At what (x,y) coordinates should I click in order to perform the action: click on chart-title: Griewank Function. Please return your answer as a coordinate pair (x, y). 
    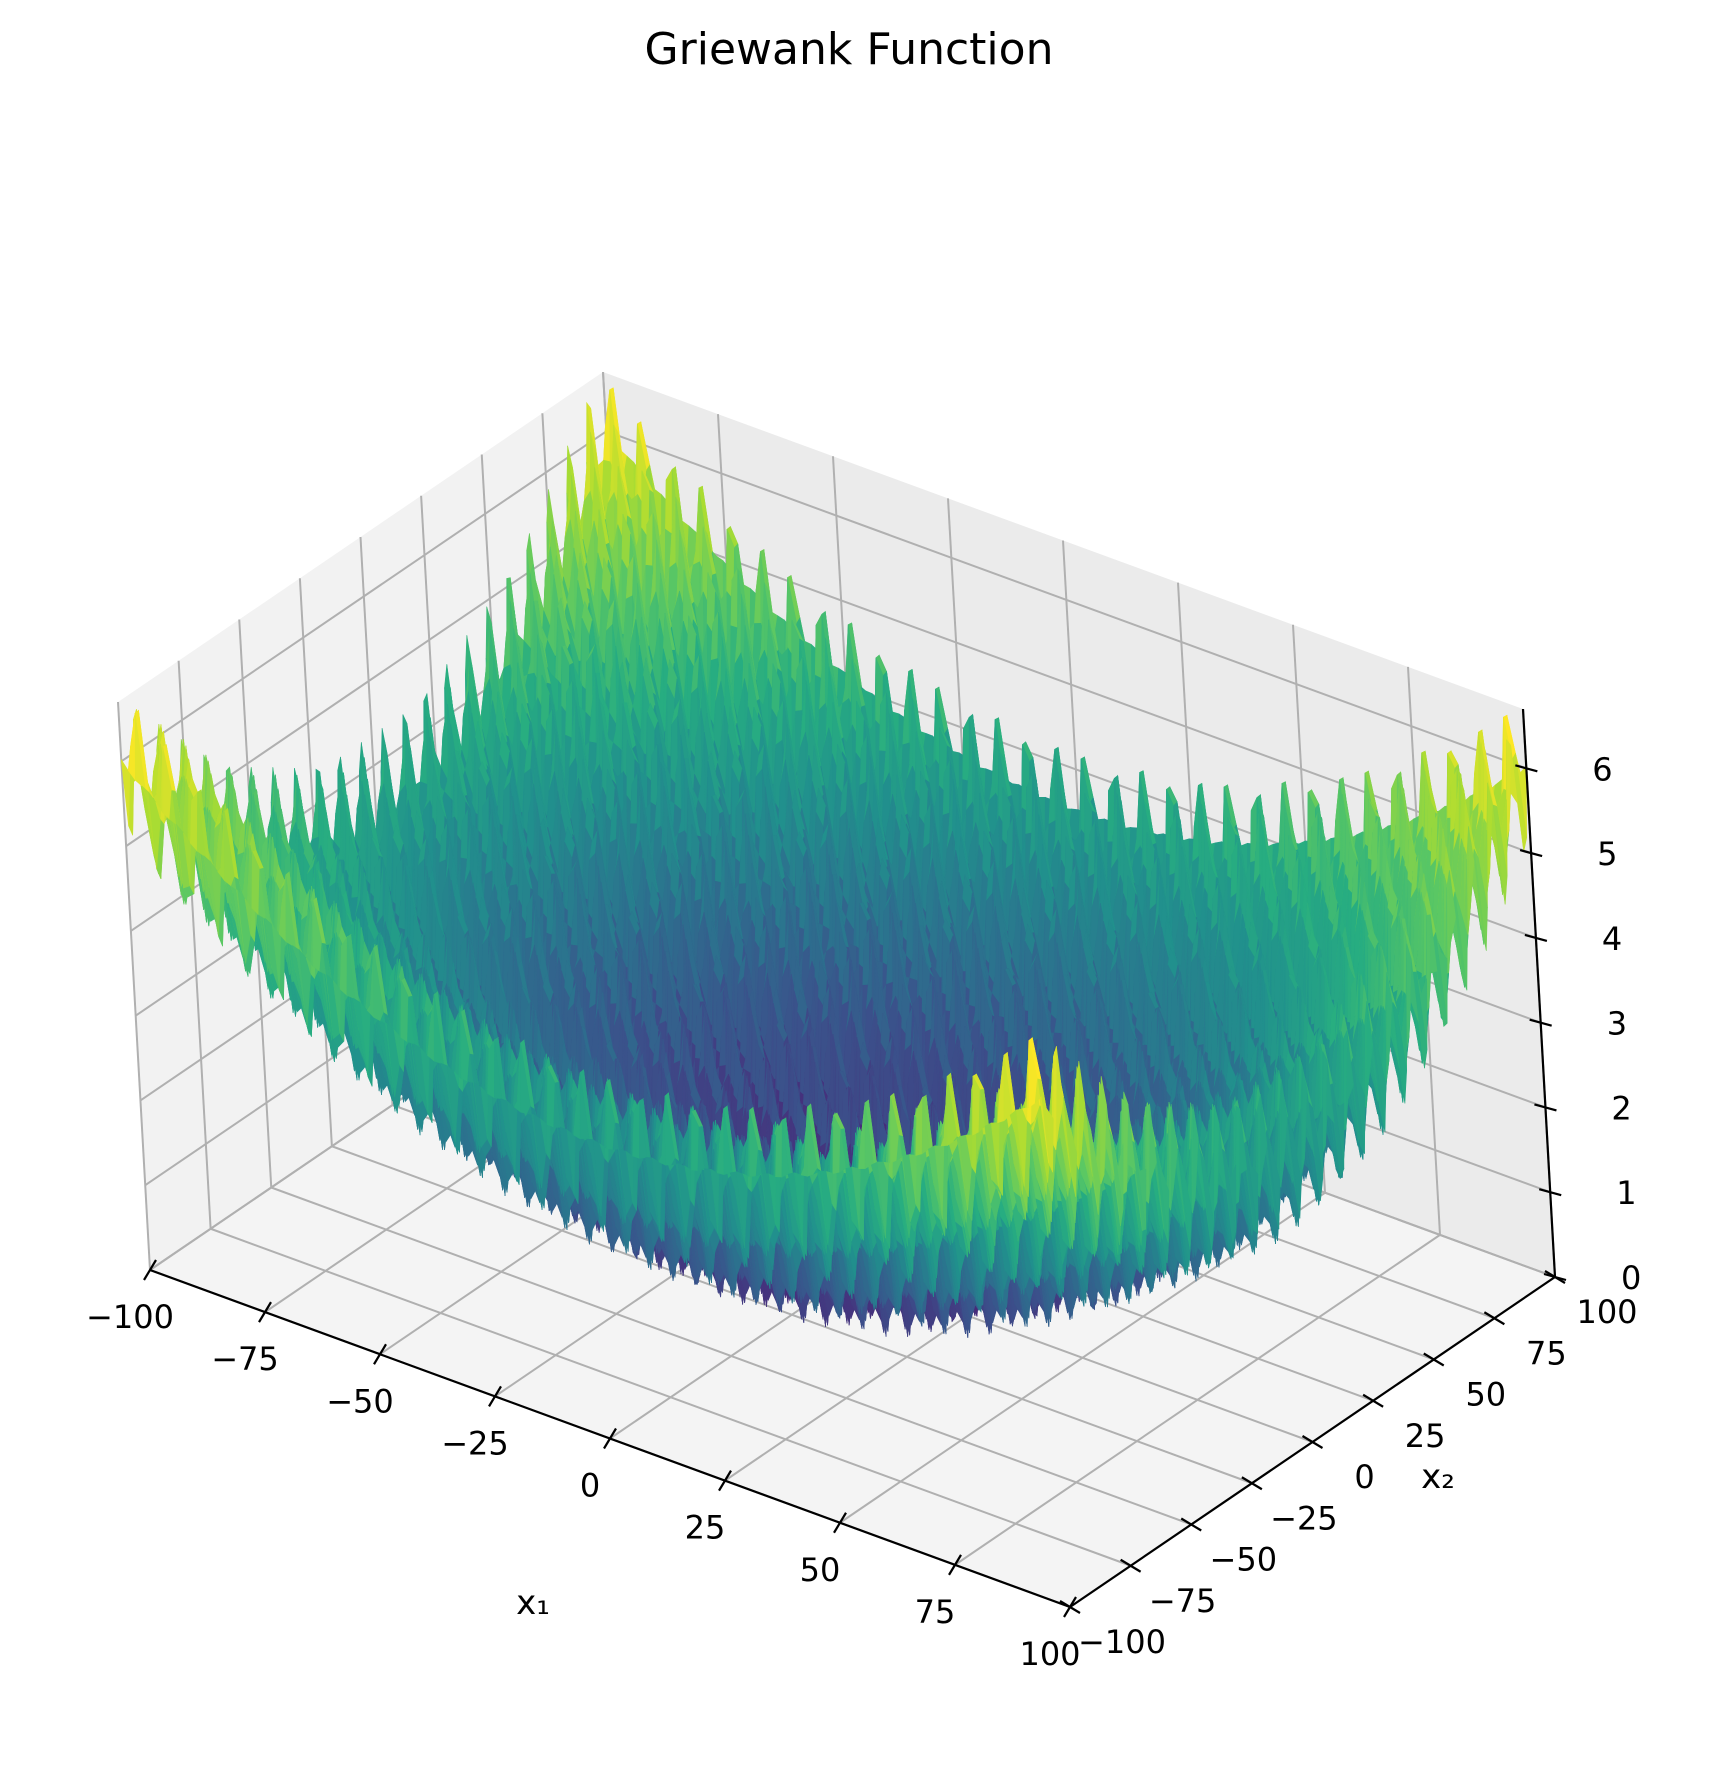
    Looking at the image, I should click on (849, 49).